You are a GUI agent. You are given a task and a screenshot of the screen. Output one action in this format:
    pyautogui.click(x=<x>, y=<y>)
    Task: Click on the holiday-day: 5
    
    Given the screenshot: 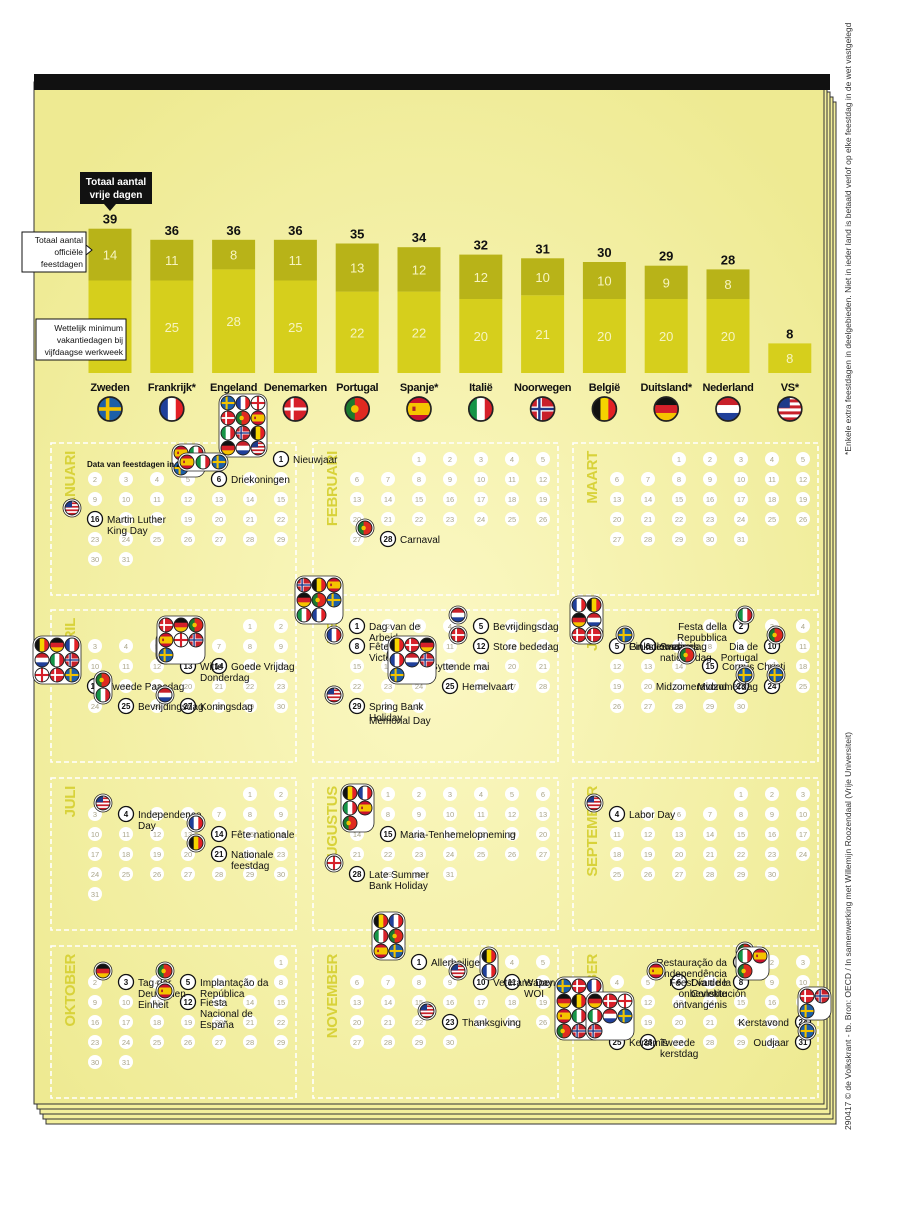 What is the action you would take?
    pyautogui.click(x=481, y=626)
    